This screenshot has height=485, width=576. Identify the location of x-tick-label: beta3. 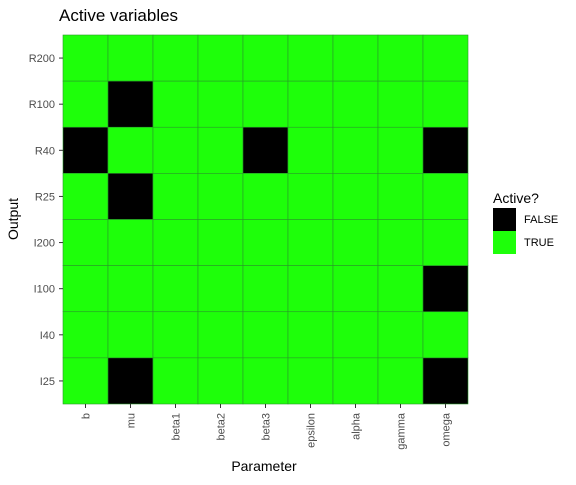
(267, 427).